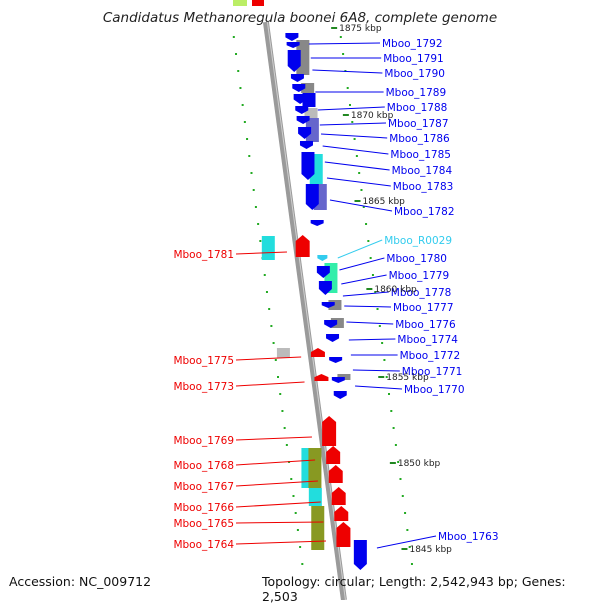  What do you see at coordinates (468, 537) in the screenshot?
I see `gene-label-mboo_1763: Mboo_1763` at bounding box center [468, 537].